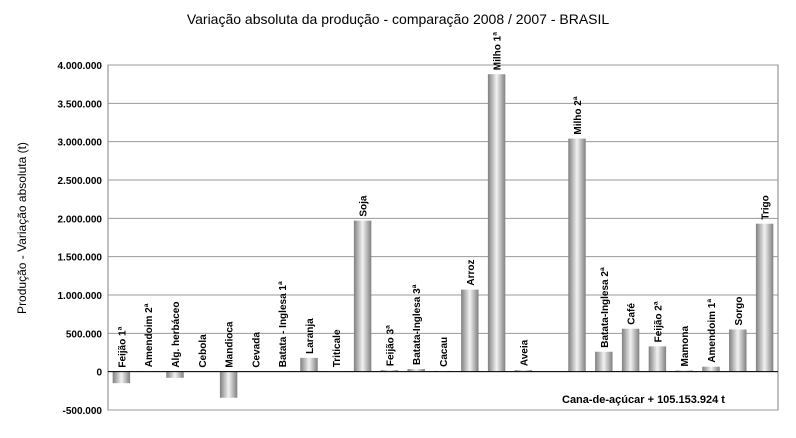  What do you see at coordinates (524, 352) in the screenshot?
I see `bar-label: Aveia` at bounding box center [524, 352].